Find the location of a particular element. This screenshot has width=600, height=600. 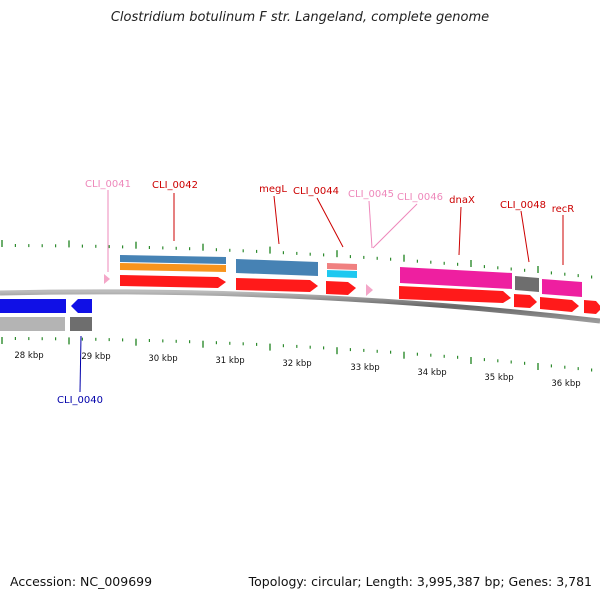

leader-cli0040 is located at coordinates (80, 364).